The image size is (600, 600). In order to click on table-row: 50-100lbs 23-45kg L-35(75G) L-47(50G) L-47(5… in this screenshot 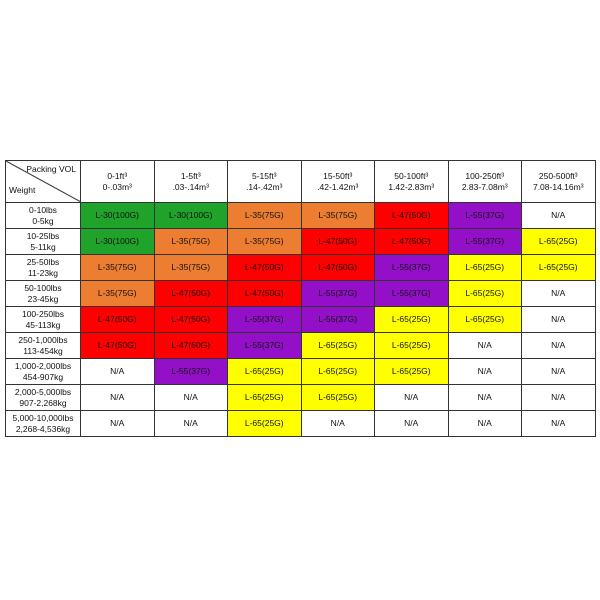, I will do `click(300, 293)`.